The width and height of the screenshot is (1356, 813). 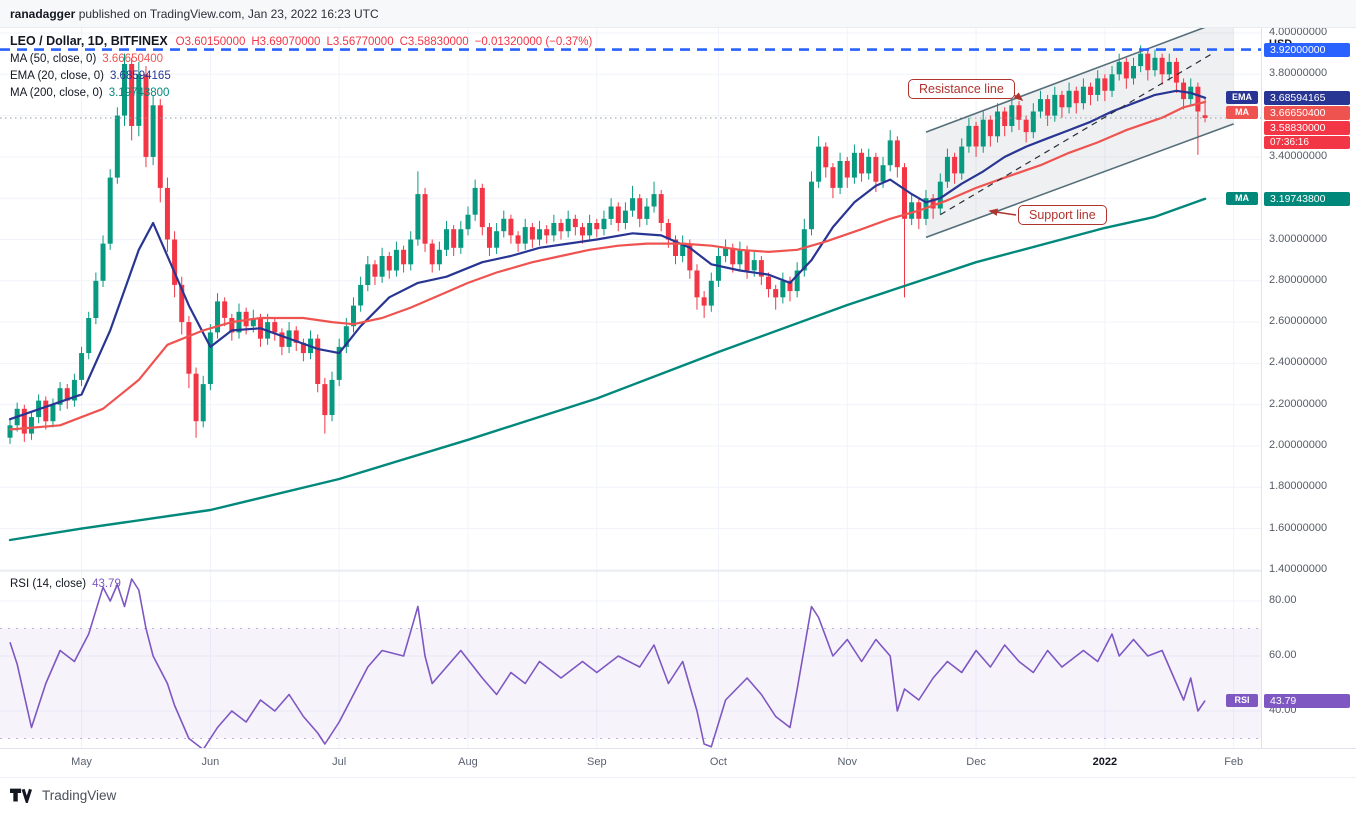 I want to click on ohlc-close: C3.58830000, so click(x=434, y=42).